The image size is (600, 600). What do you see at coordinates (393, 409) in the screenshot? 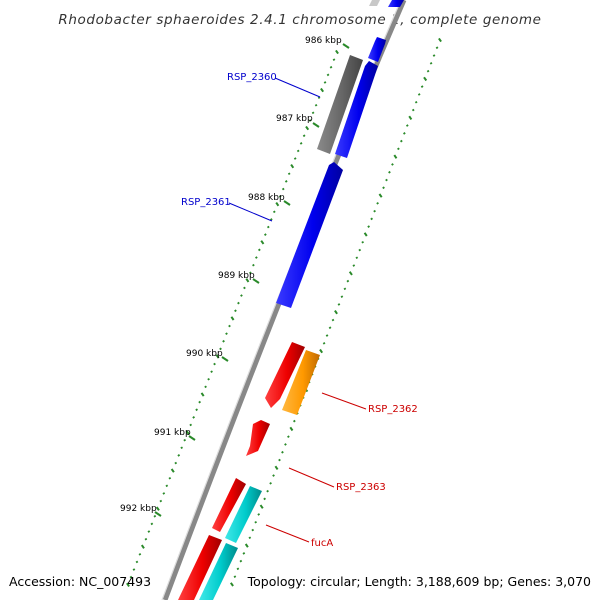
I see `label-rsp-2362: RSP_2362` at bounding box center [393, 409].